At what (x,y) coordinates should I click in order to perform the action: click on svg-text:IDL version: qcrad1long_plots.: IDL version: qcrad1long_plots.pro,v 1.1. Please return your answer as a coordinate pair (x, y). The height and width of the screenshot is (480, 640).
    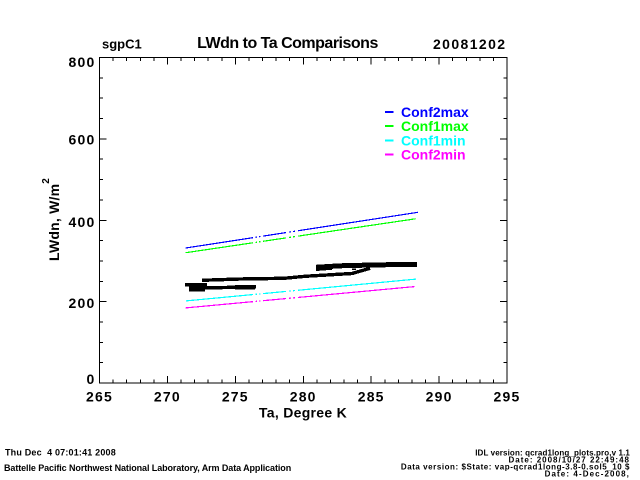
    Looking at the image, I should click on (552, 453).